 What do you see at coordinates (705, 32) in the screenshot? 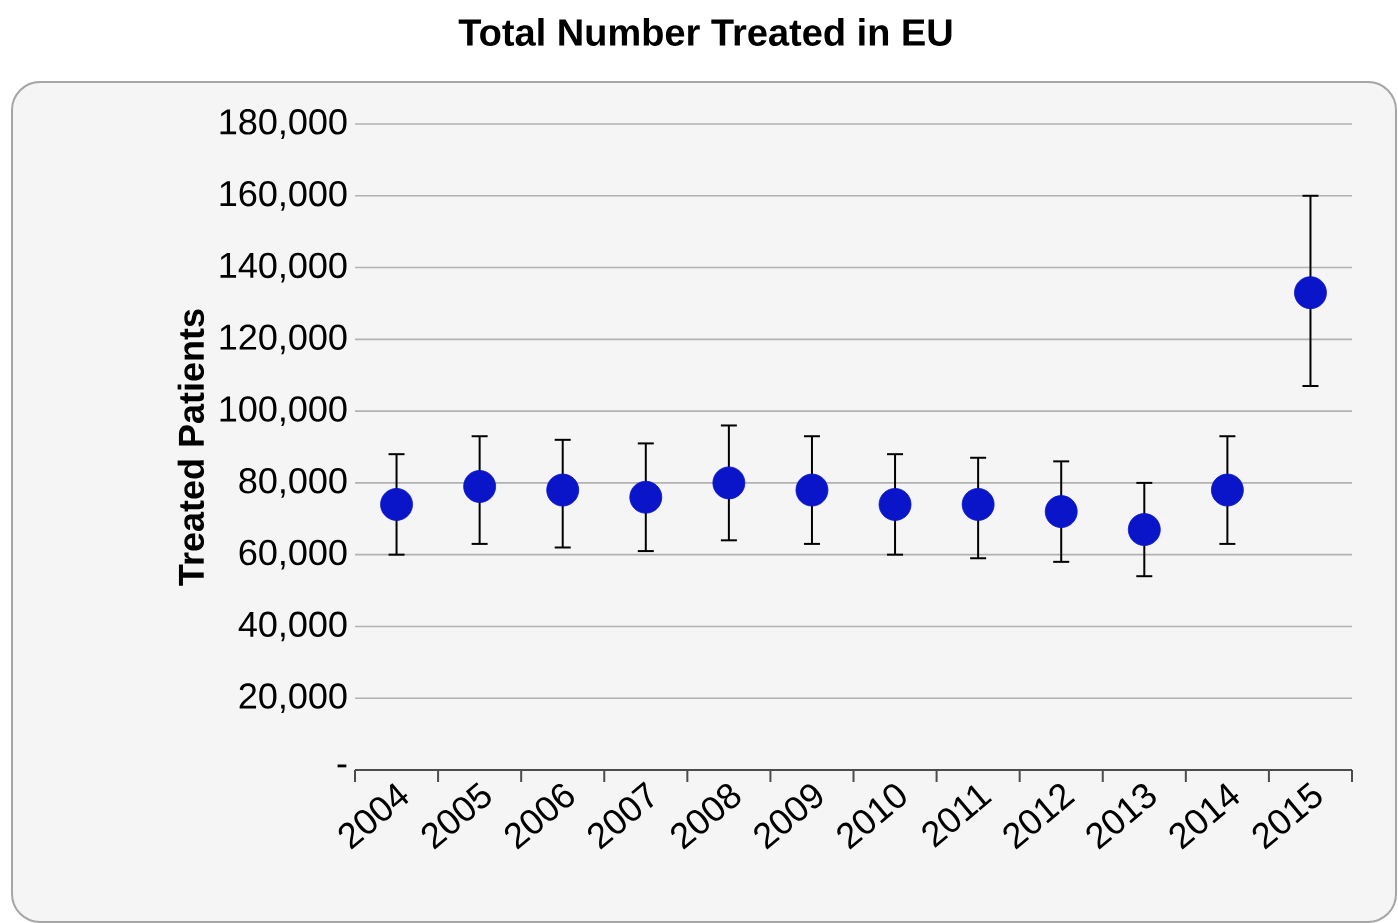
I see `chart-title: Total Number Treated in EU` at bounding box center [705, 32].